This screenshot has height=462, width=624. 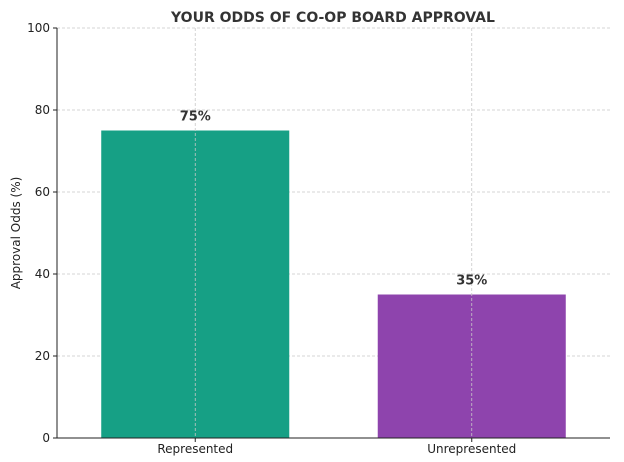 I want to click on bar-unrepresented, so click(x=471, y=366).